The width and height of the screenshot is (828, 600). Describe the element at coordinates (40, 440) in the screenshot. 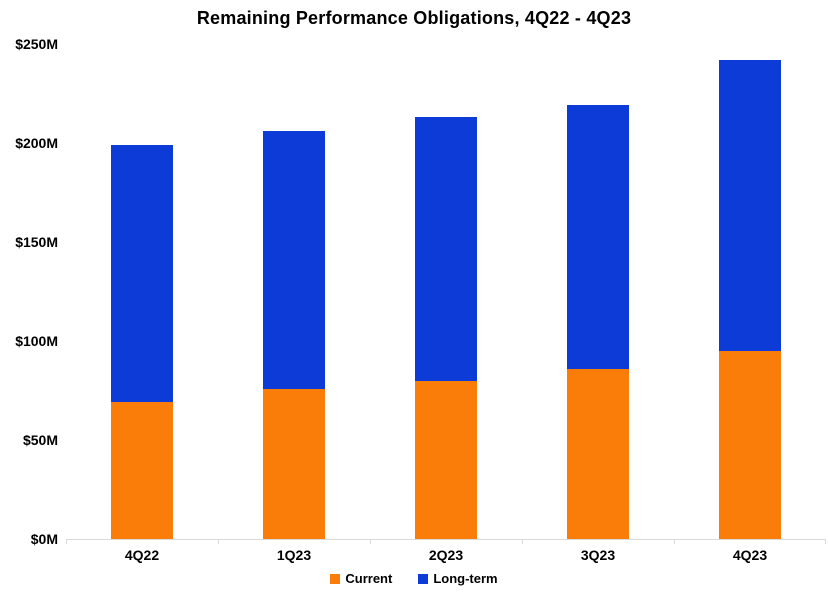

I see `y-axis-tick-label: $50M` at that location.